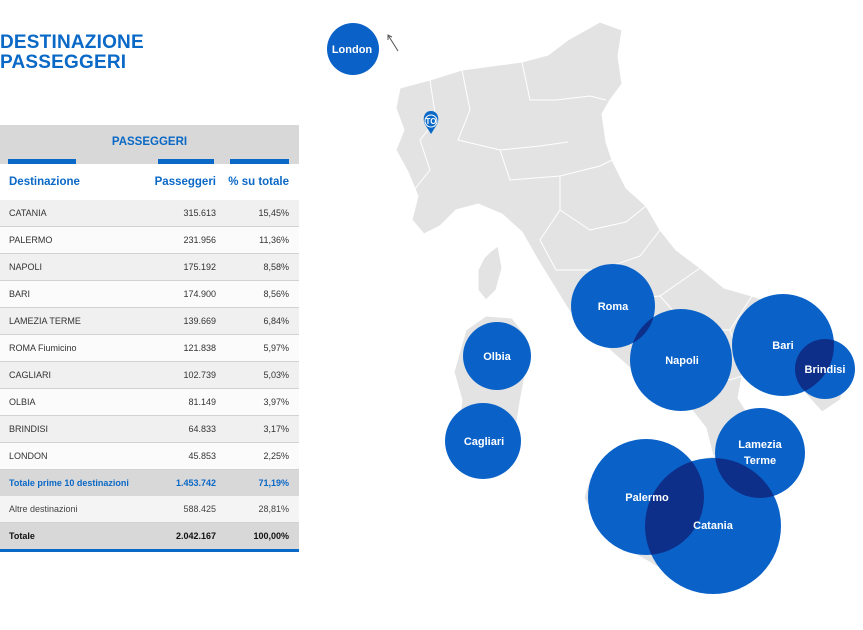  I want to click on bubble-roma, so click(613, 306).